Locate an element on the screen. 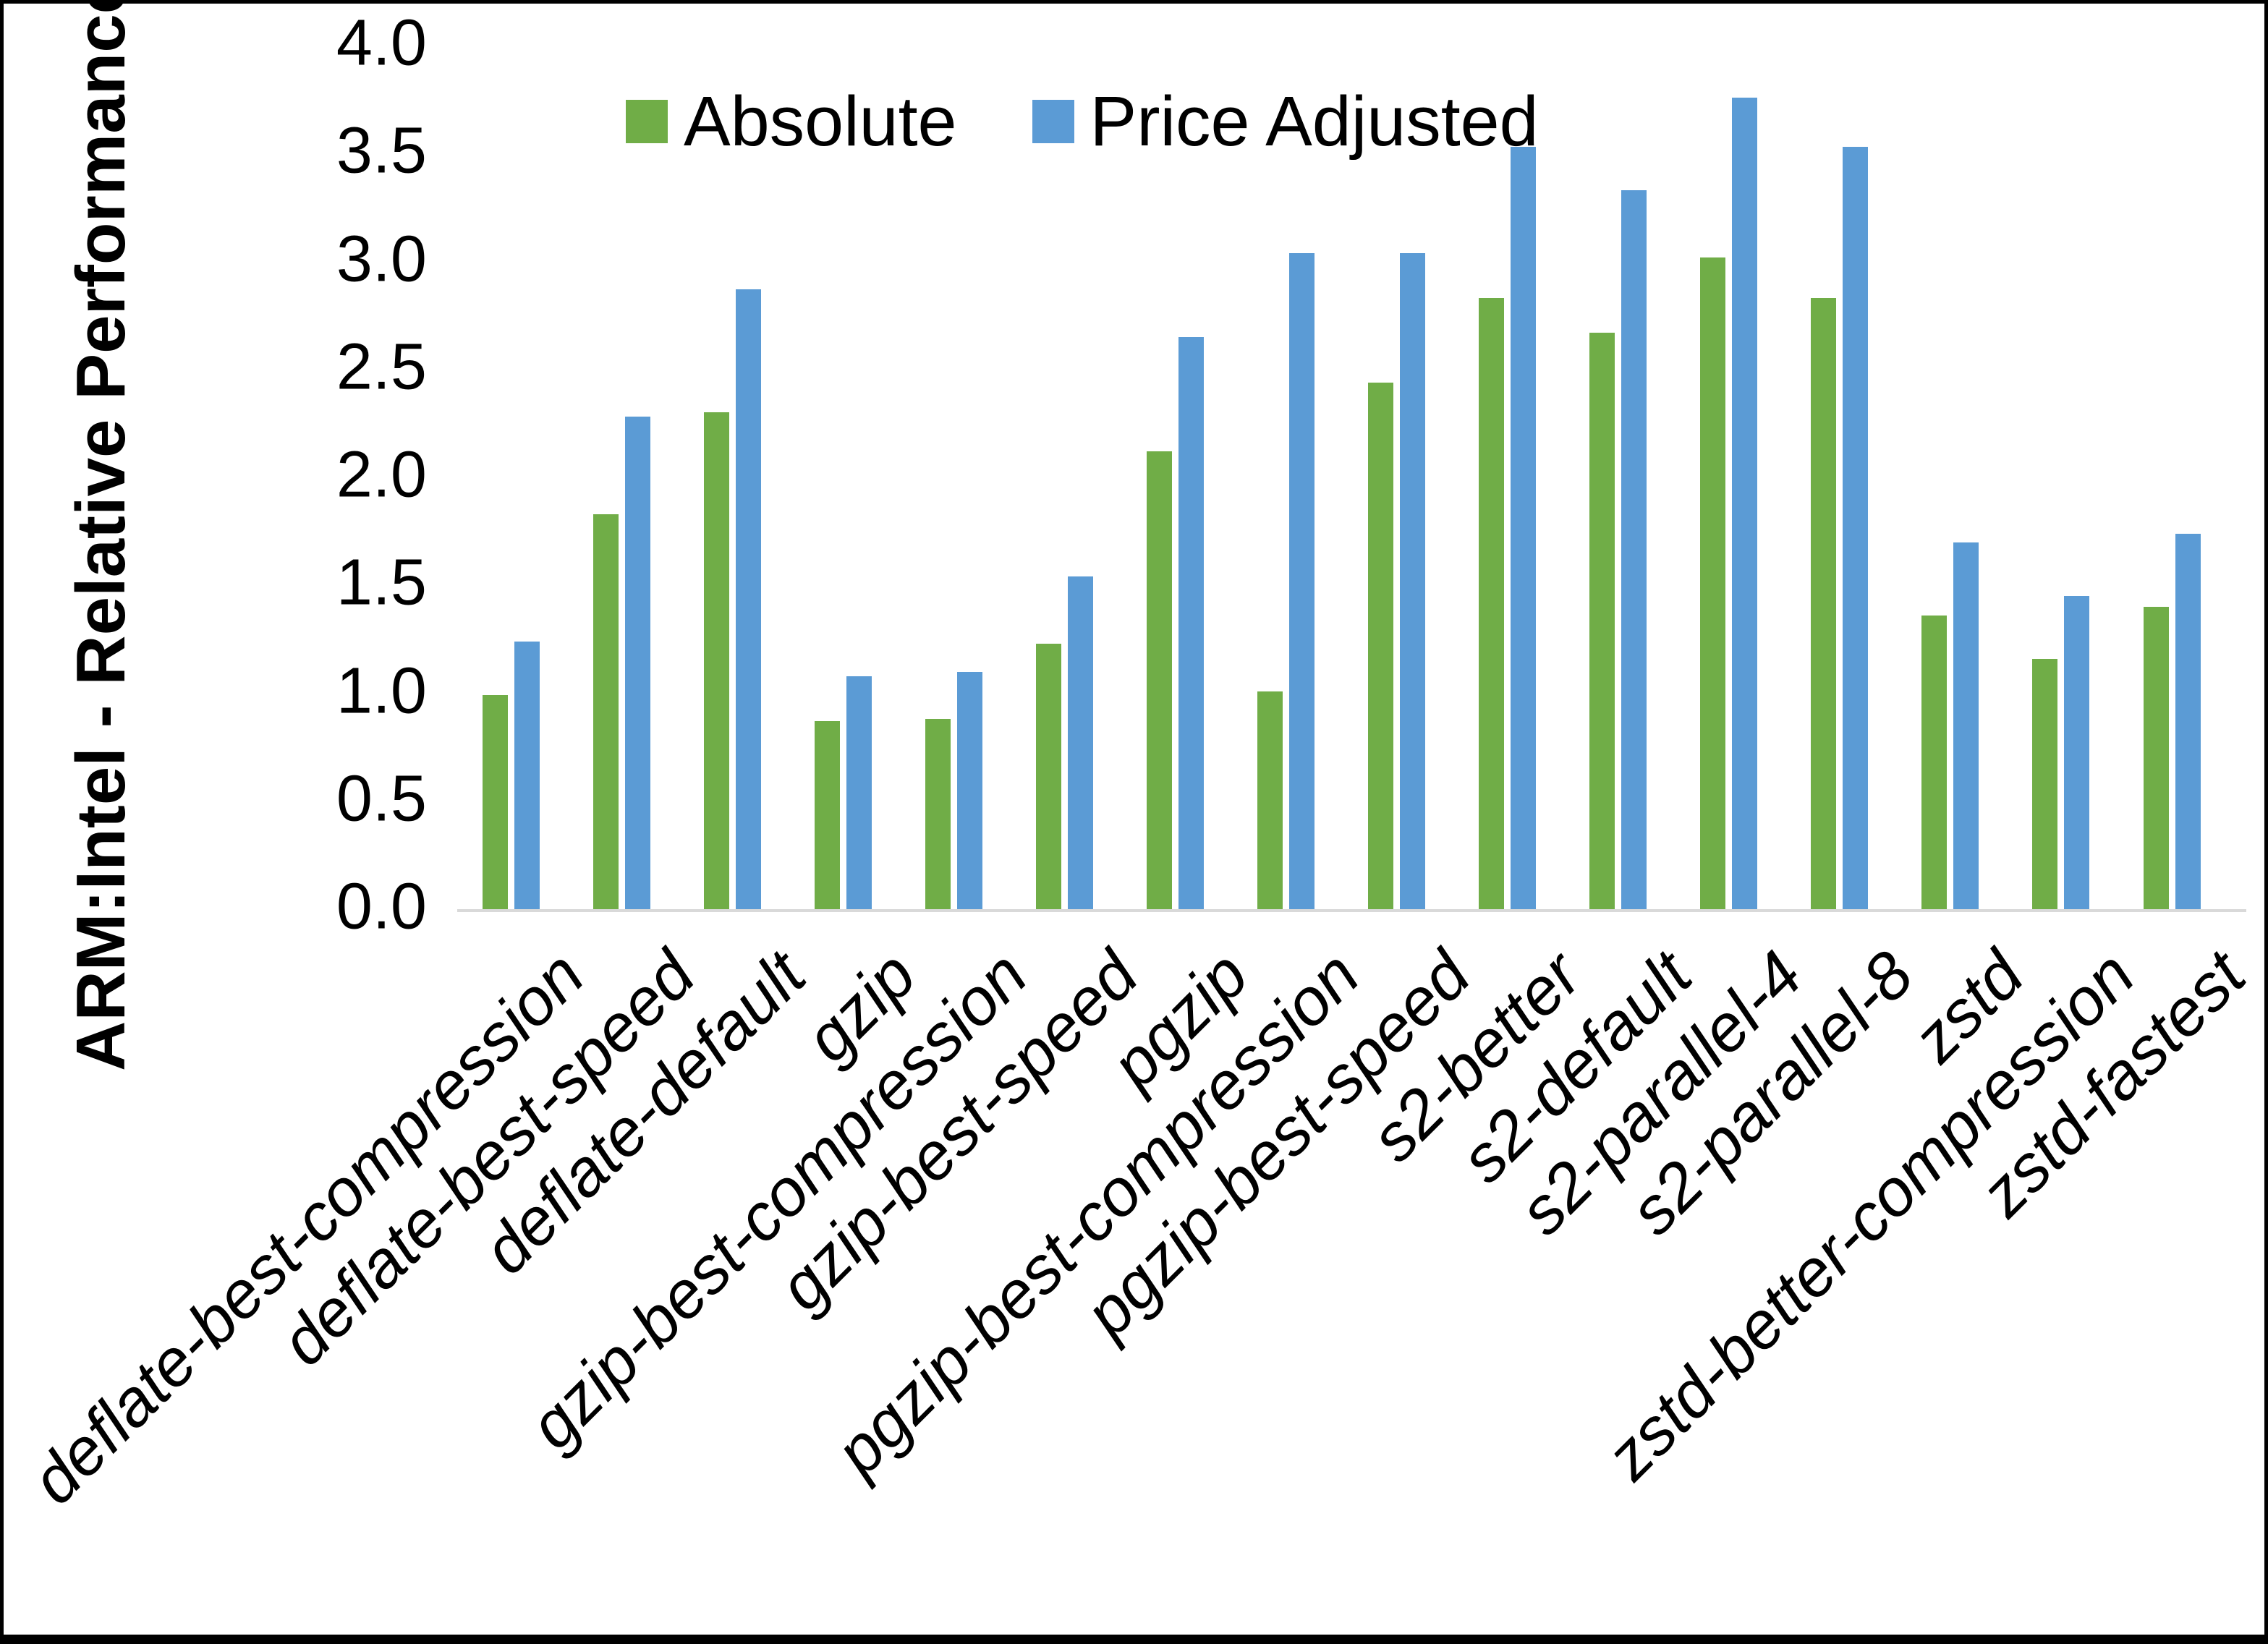 This screenshot has width=2268, height=1644. legend-item: Price Adjusted is located at coordinates (1285, 121).